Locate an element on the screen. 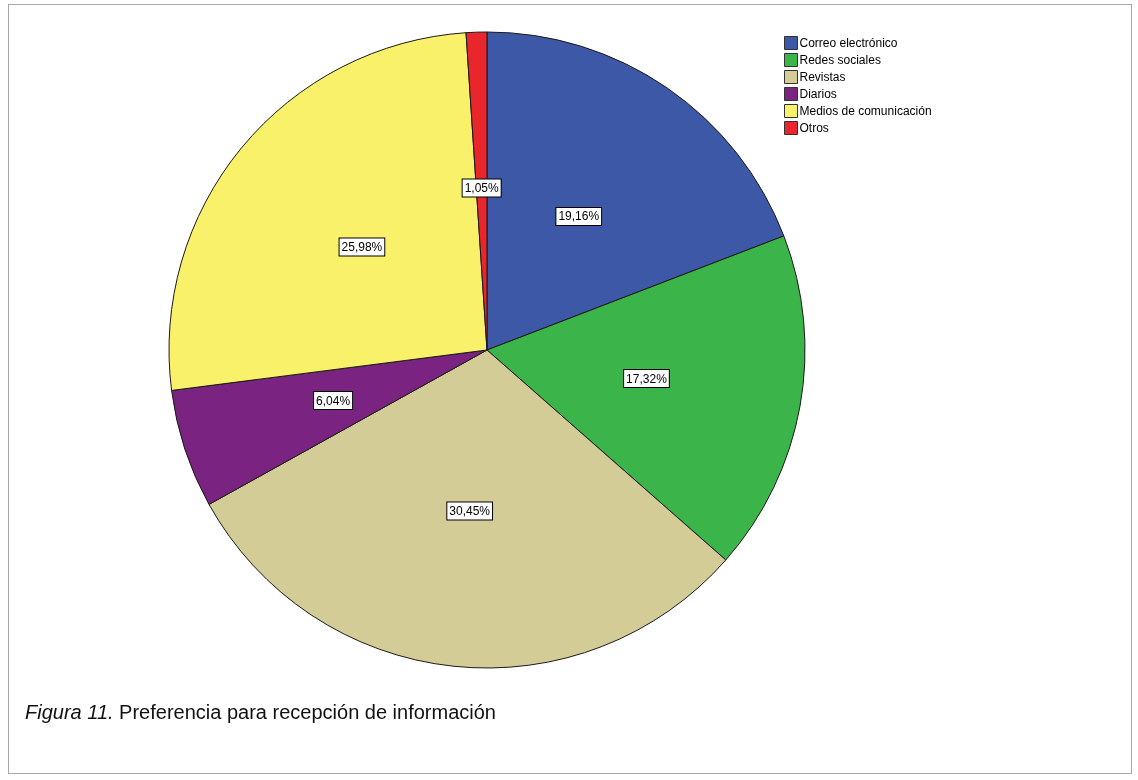 Image resolution: width=1138 pixels, height=780 pixels. legend-label: Revistas is located at coordinates (822, 77).